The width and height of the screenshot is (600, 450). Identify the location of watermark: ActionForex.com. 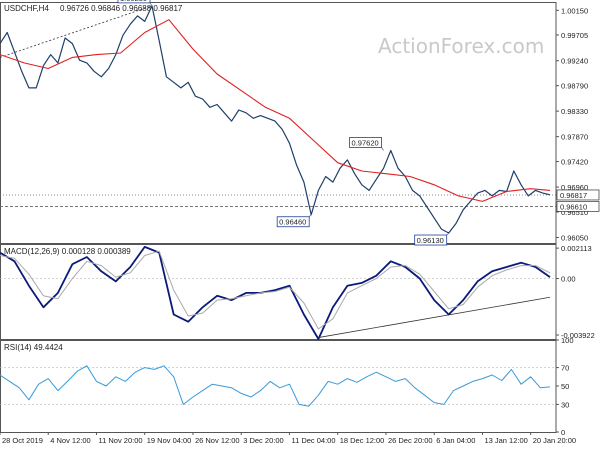
(461, 46).